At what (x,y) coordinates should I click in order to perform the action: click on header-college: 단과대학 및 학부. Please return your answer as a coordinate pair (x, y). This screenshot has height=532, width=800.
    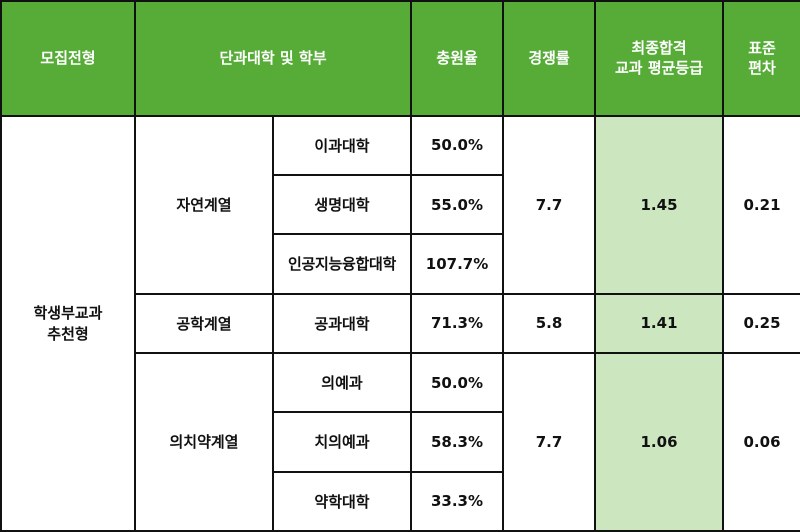
    Looking at the image, I should click on (273, 58).